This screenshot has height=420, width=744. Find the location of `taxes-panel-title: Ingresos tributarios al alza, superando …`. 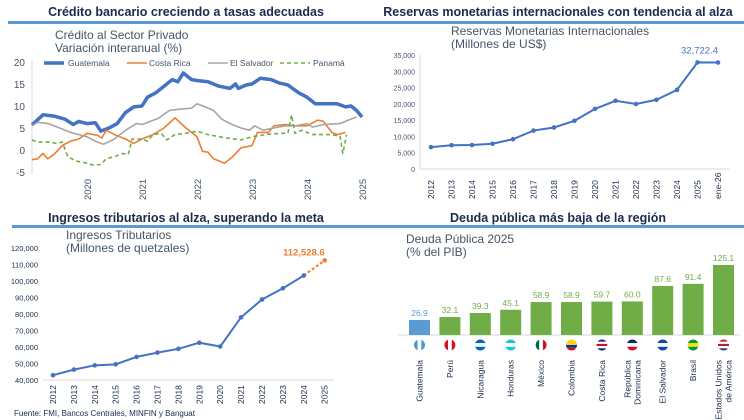

taxes-panel-title: Ingresos tributarios al alza, superando … is located at coordinates (186, 218).